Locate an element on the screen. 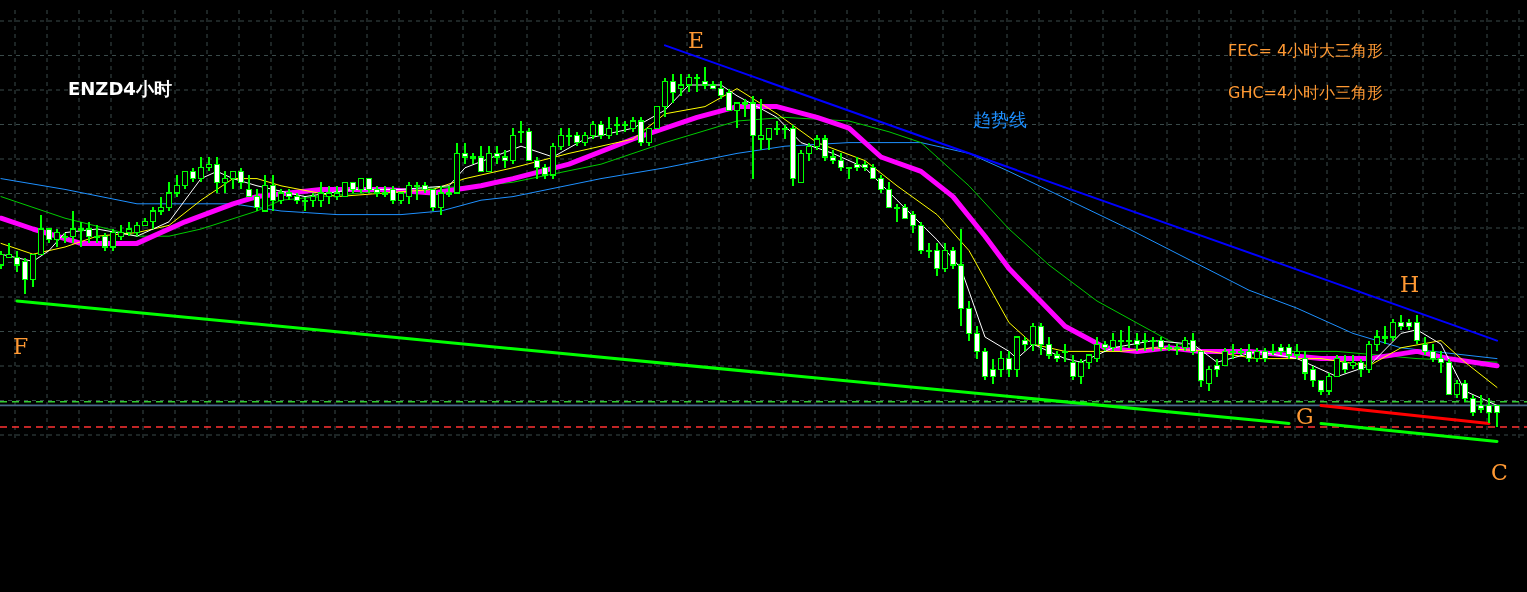 The width and height of the screenshot is (1527, 592). annotation: G is located at coordinates (1305, 416).